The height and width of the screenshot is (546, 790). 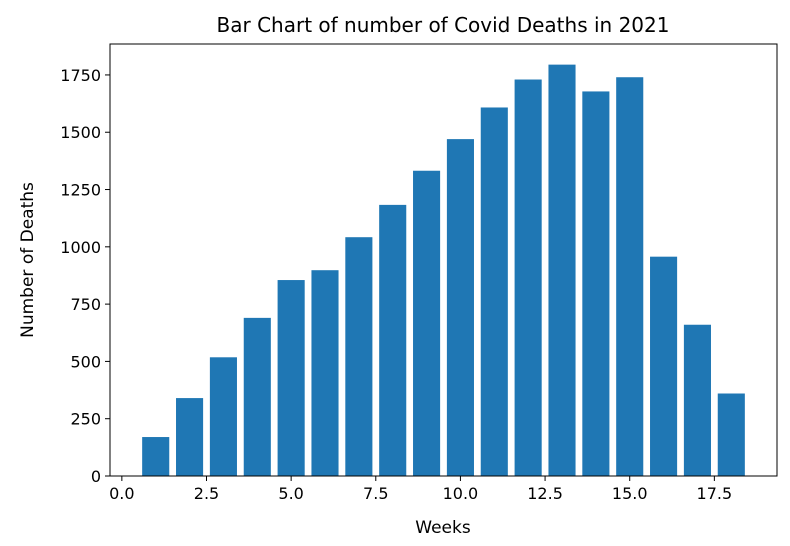 I want to click on x-tick-label: 2.5, so click(x=206, y=493).